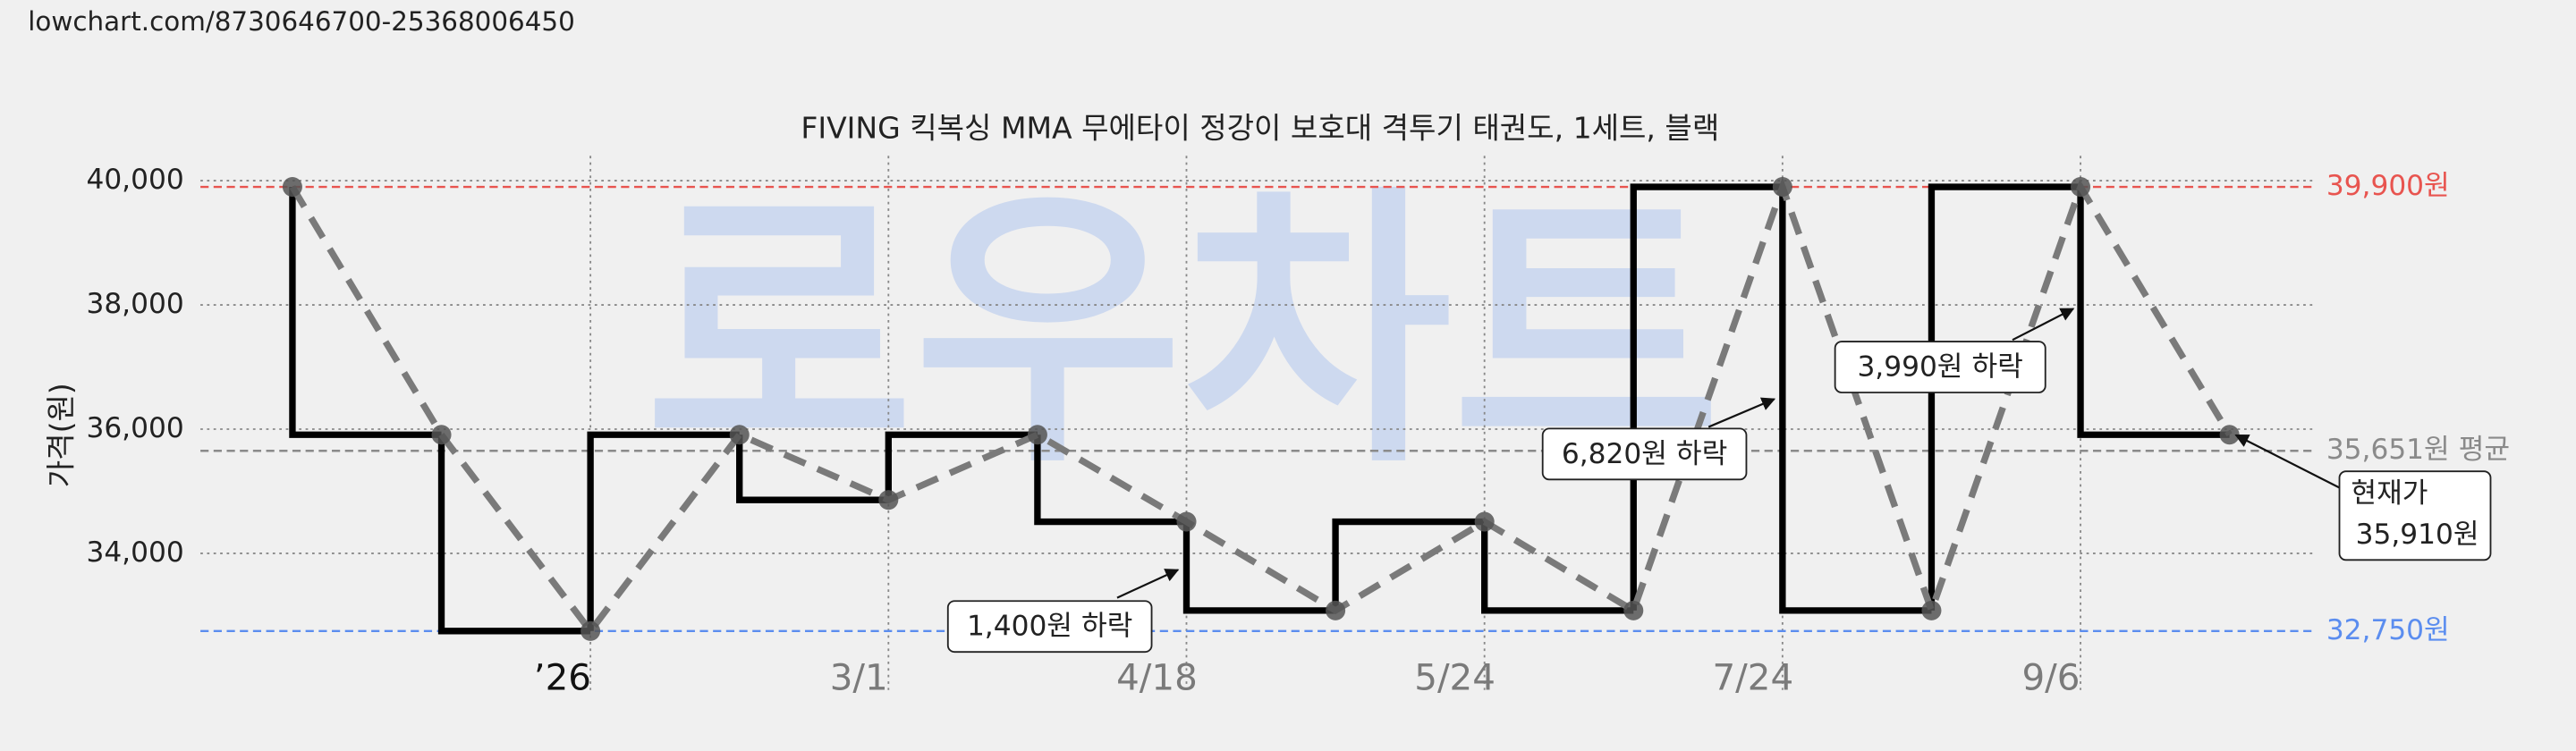 This screenshot has height=751, width=2576. What do you see at coordinates (2389, 493) in the screenshot?
I see `annotation-text: 현재가` at bounding box center [2389, 493].